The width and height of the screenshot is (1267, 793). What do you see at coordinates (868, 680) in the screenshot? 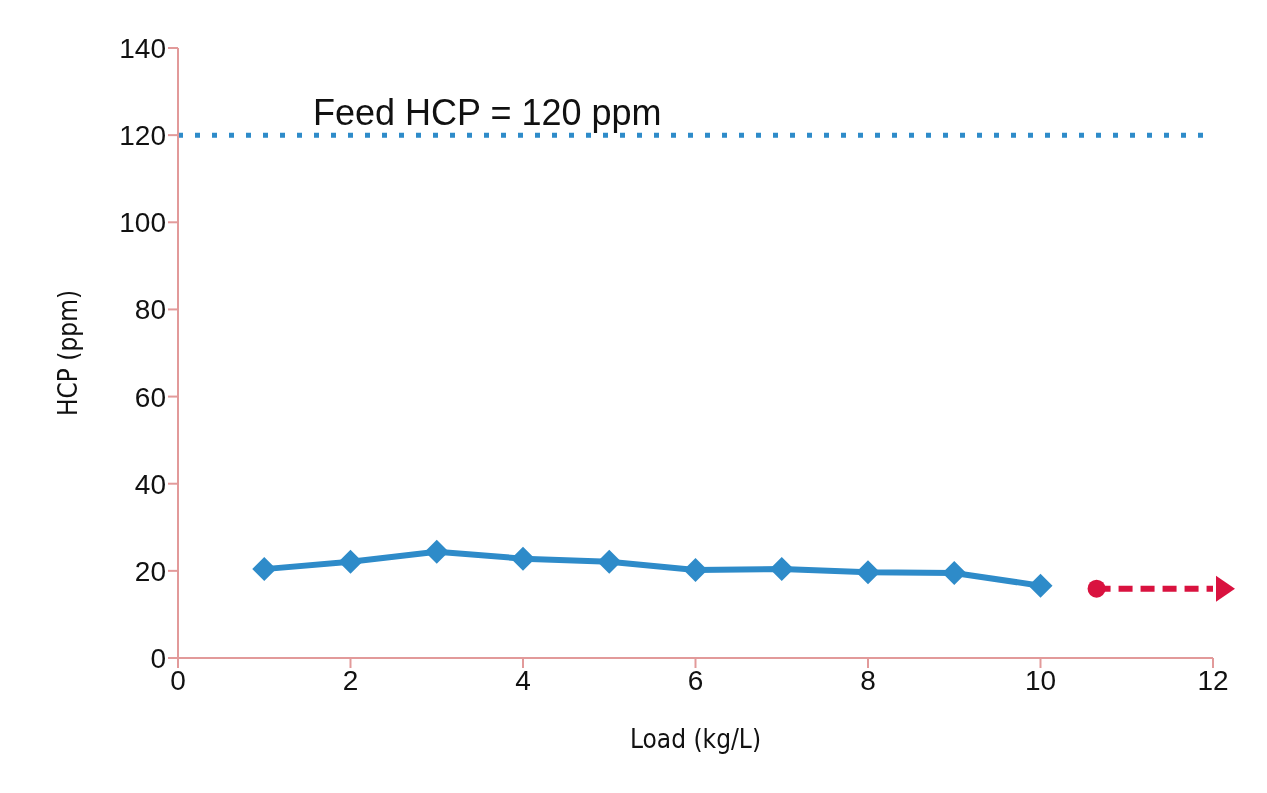
I see `x-tick-label: 8` at bounding box center [868, 680].